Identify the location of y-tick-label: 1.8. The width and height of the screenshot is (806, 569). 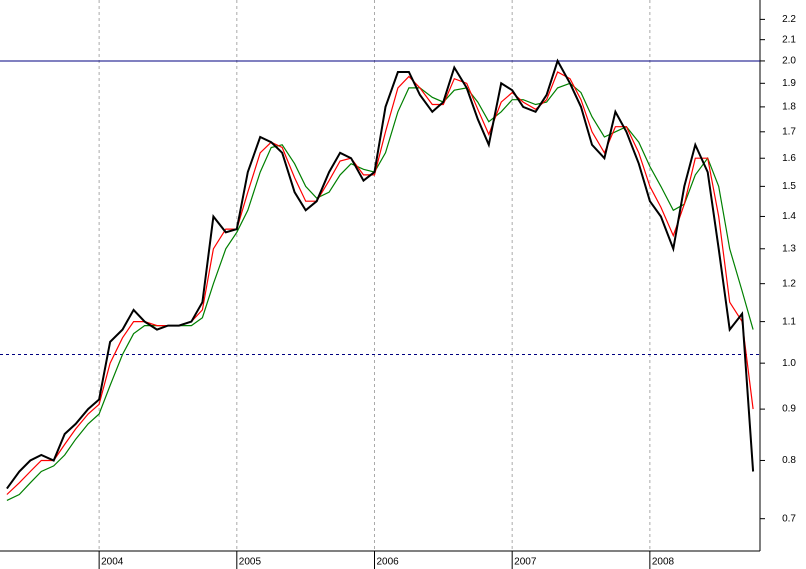
(789, 107).